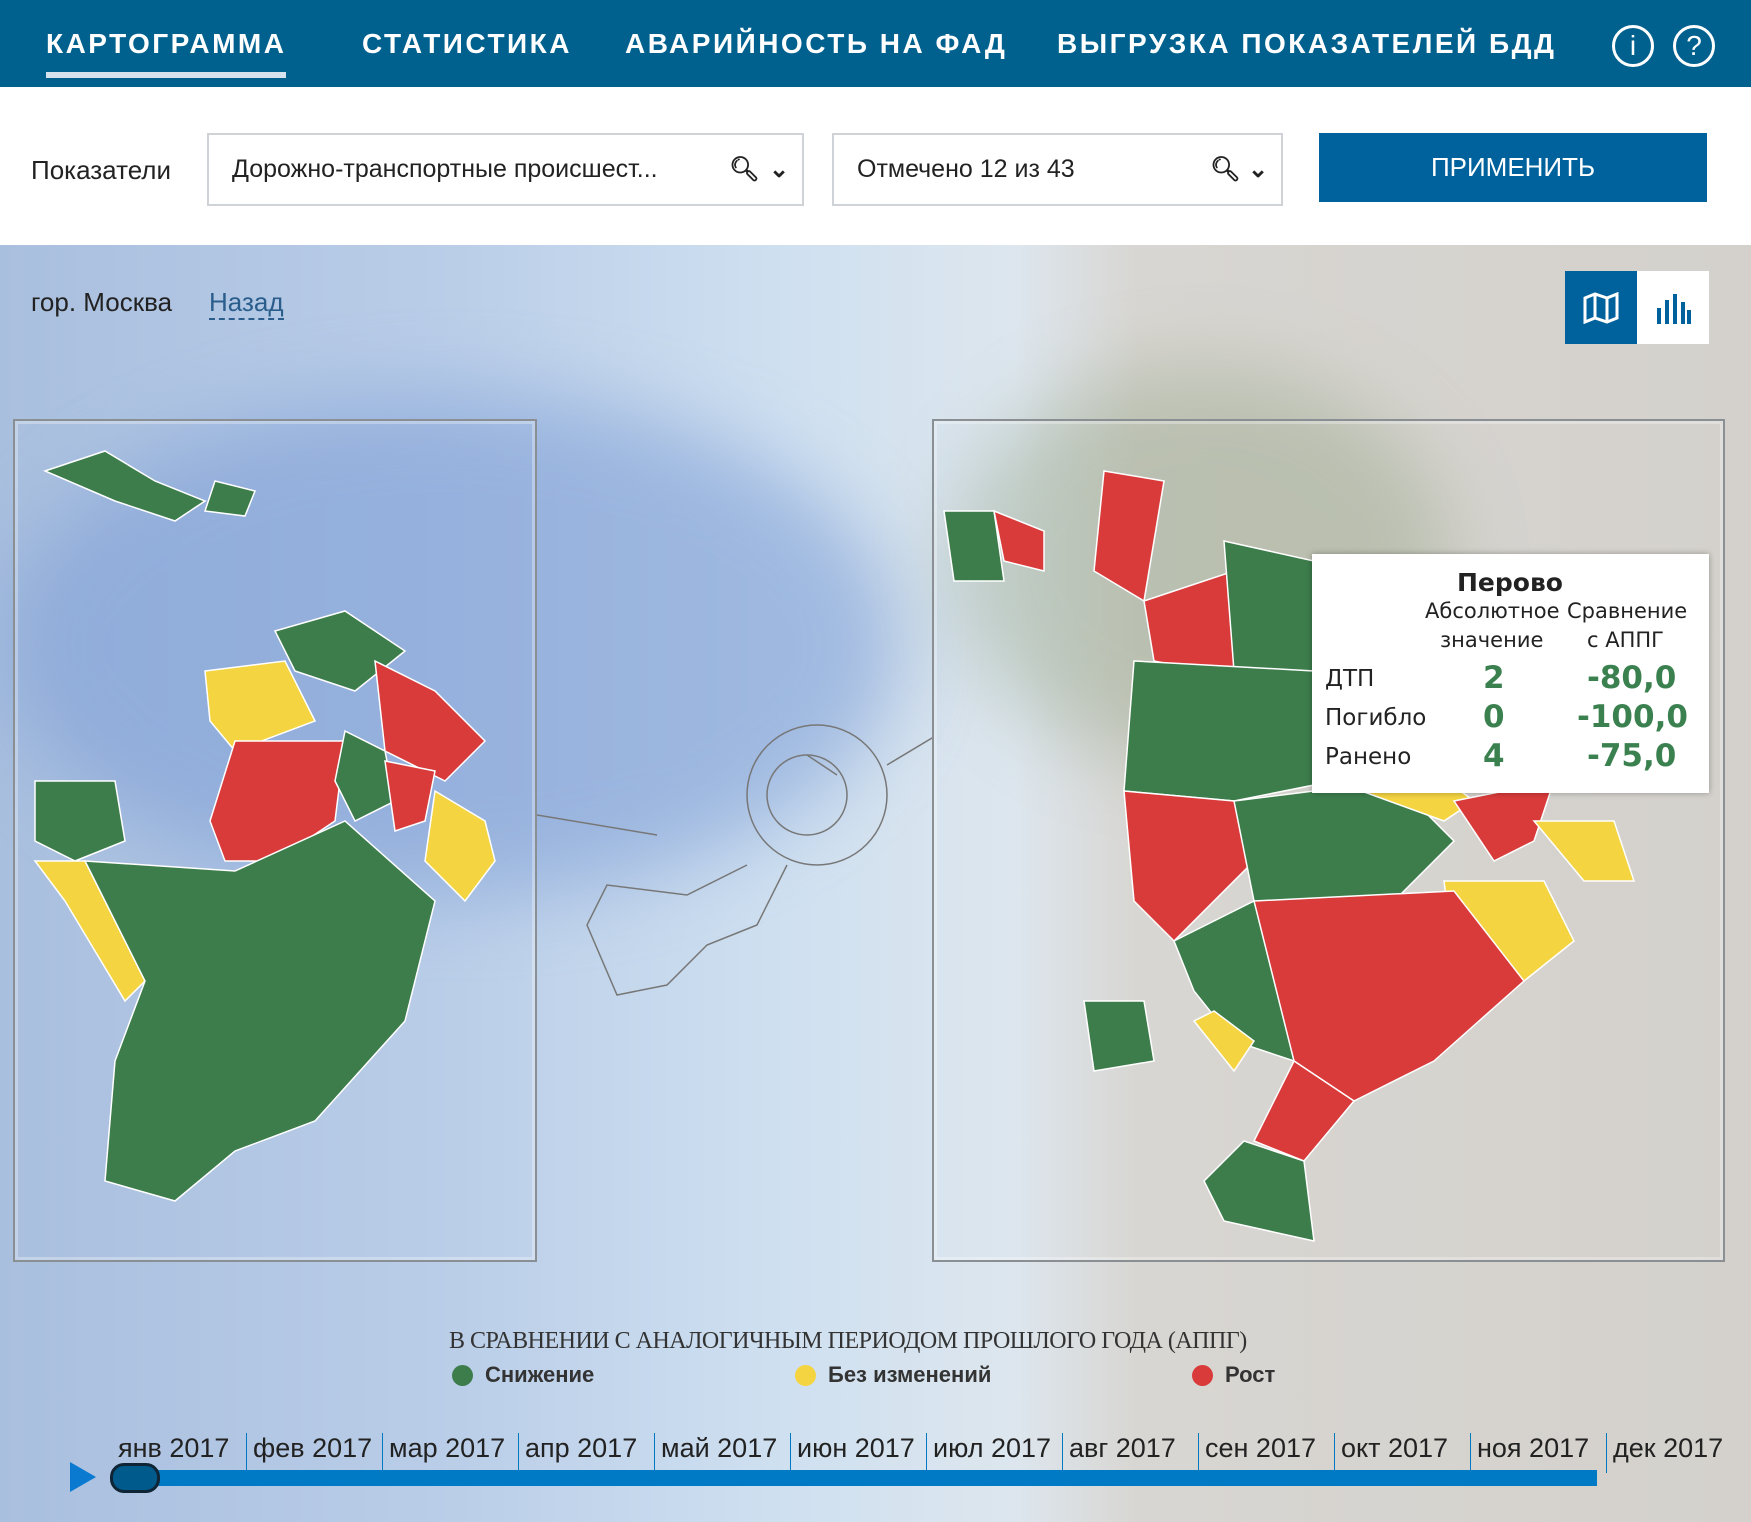 Image resolution: width=1751 pixels, height=1522 pixels. What do you see at coordinates (1625, 640) in the screenshot?
I see `col-header: с АППГ` at bounding box center [1625, 640].